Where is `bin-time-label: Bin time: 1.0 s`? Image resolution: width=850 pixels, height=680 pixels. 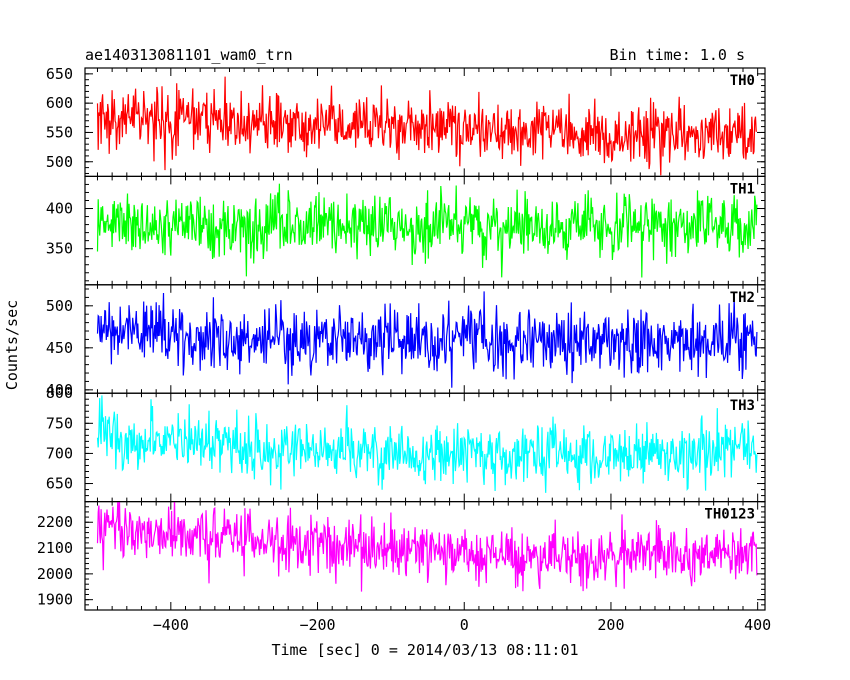
bin-time-label: Bin time: 1.0 s is located at coordinates (677, 55).